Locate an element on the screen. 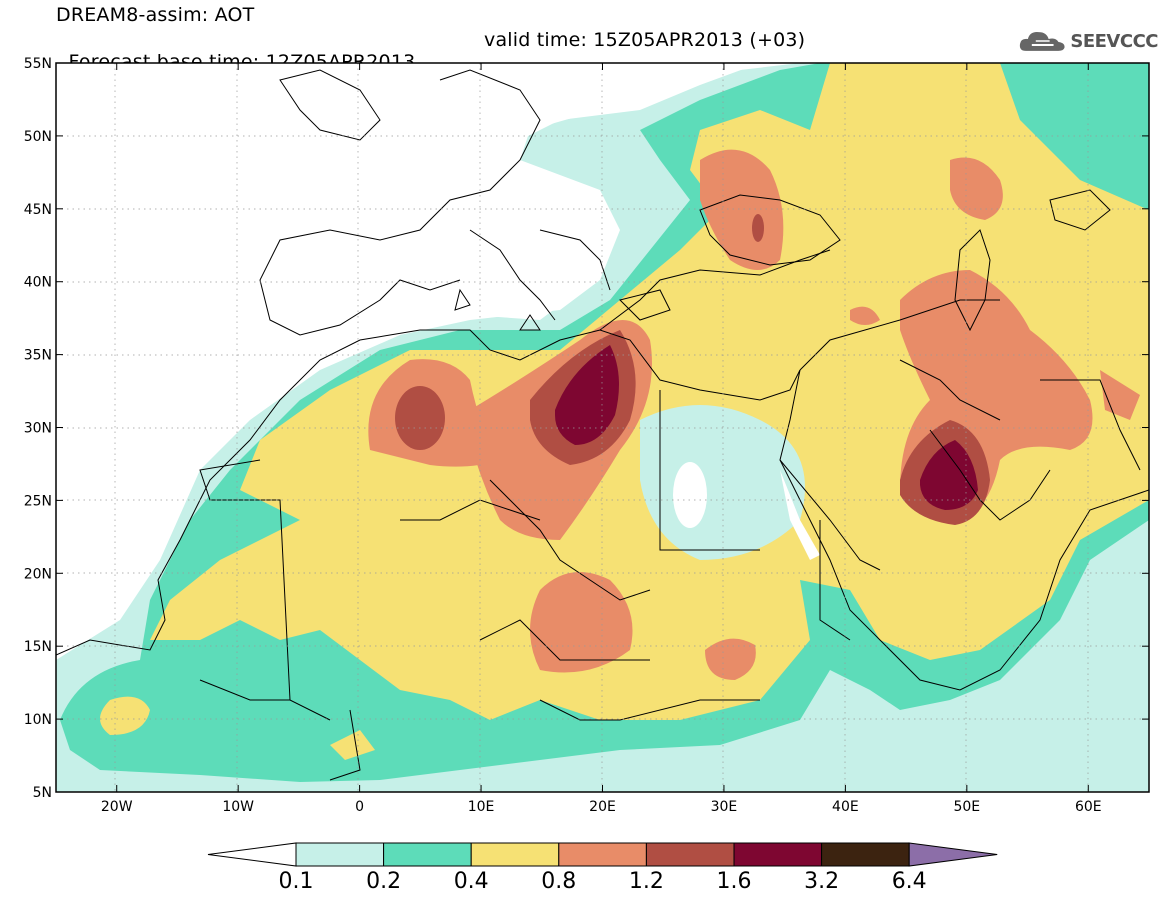 The width and height of the screenshot is (1165, 905). lon-tick-label: 40E is located at coordinates (845, 807).